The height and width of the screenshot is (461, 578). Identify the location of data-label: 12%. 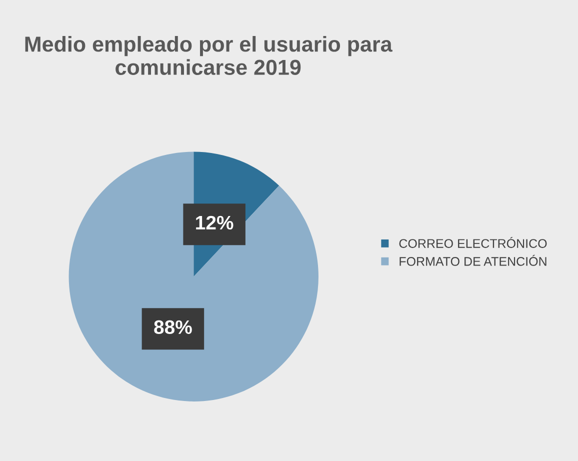
(215, 223).